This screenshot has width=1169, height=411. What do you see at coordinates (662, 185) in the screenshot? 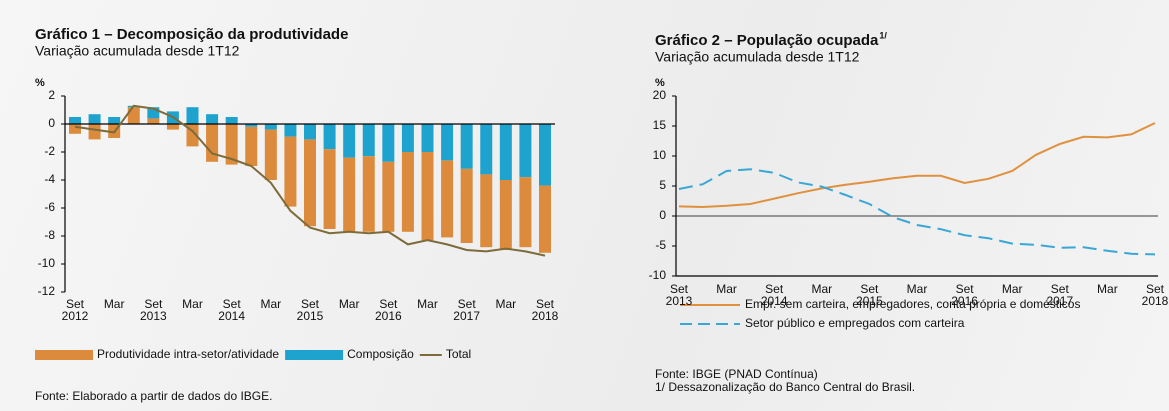
I see `y-tick-label: 5` at bounding box center [662, 185].